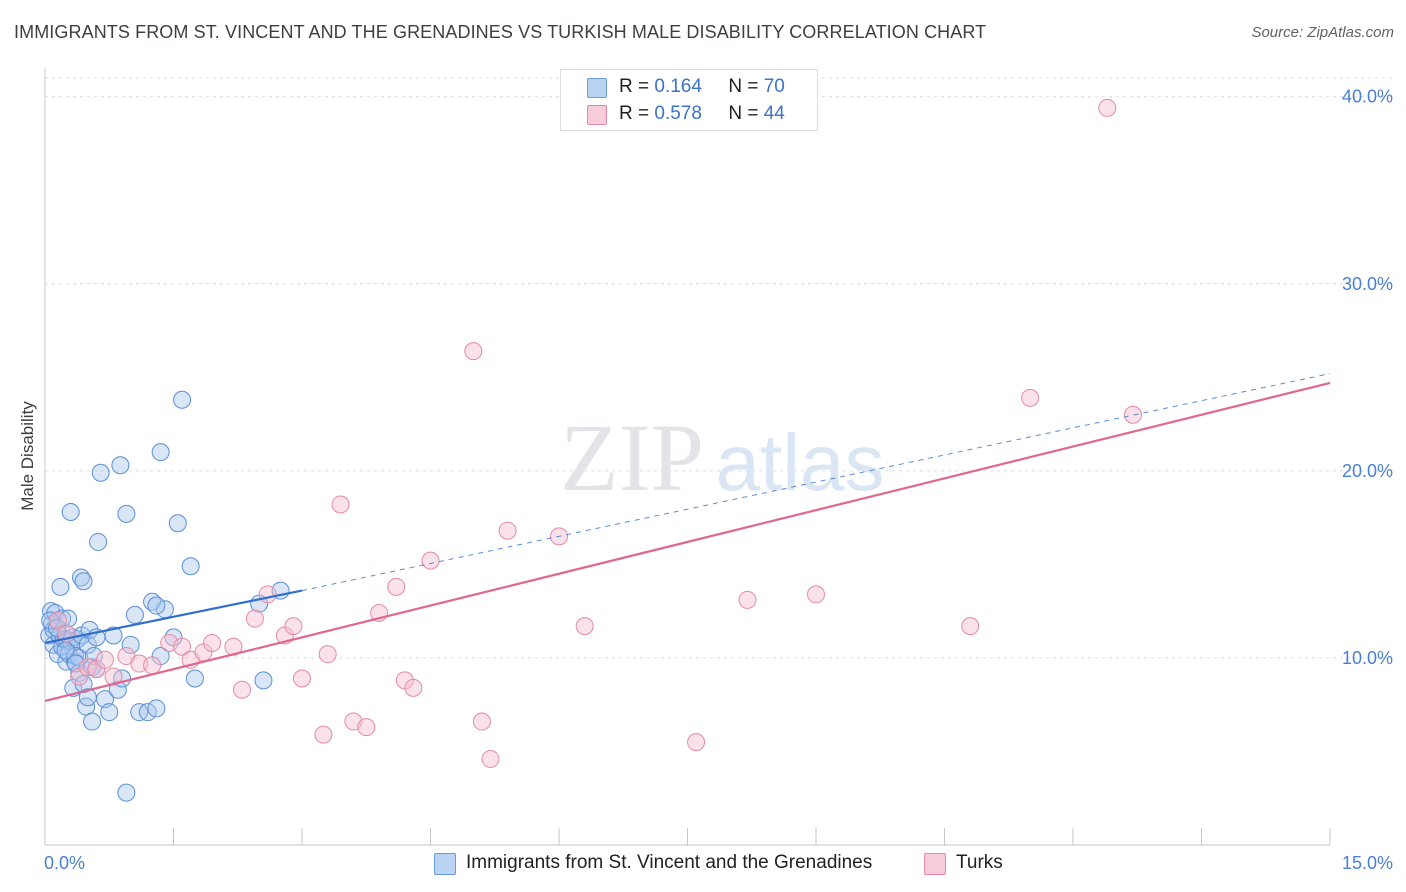  I want to click on source-label: Source: ZipAtlas.com, so click(1322, 32).